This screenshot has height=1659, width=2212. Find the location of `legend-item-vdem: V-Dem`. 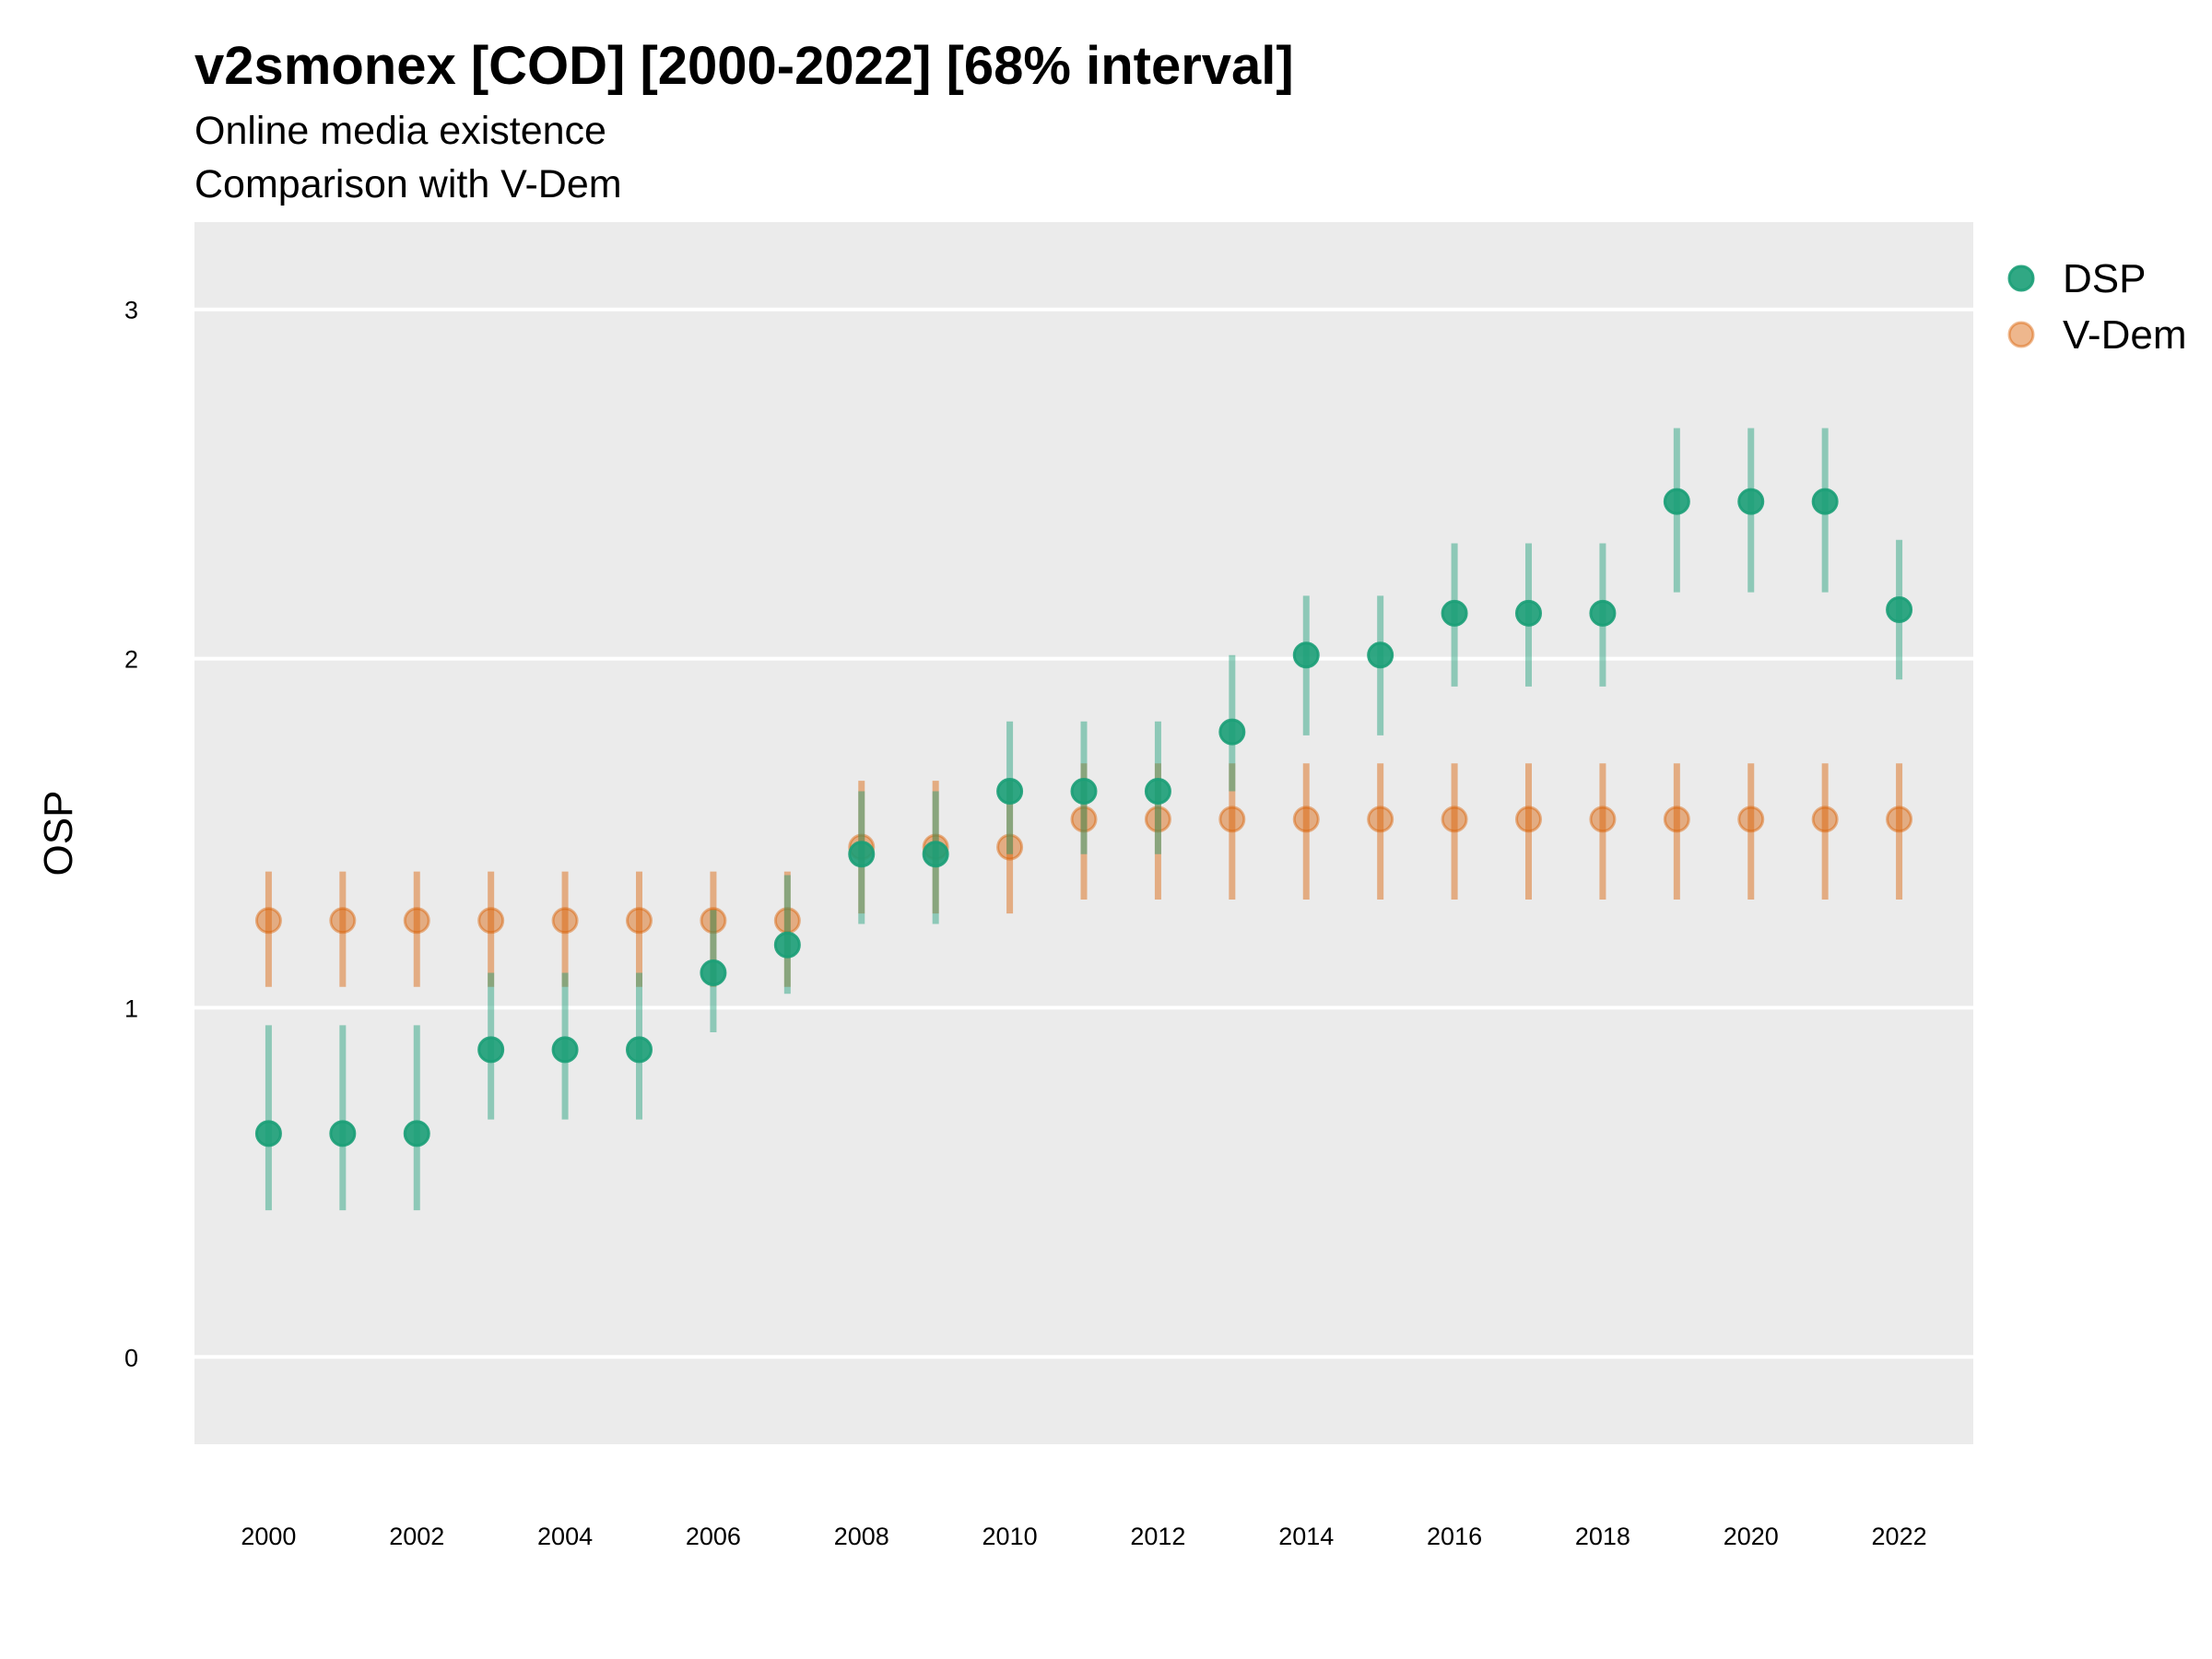

legend-item-vdem: V-Dem is located at coordinates (2096, 335).